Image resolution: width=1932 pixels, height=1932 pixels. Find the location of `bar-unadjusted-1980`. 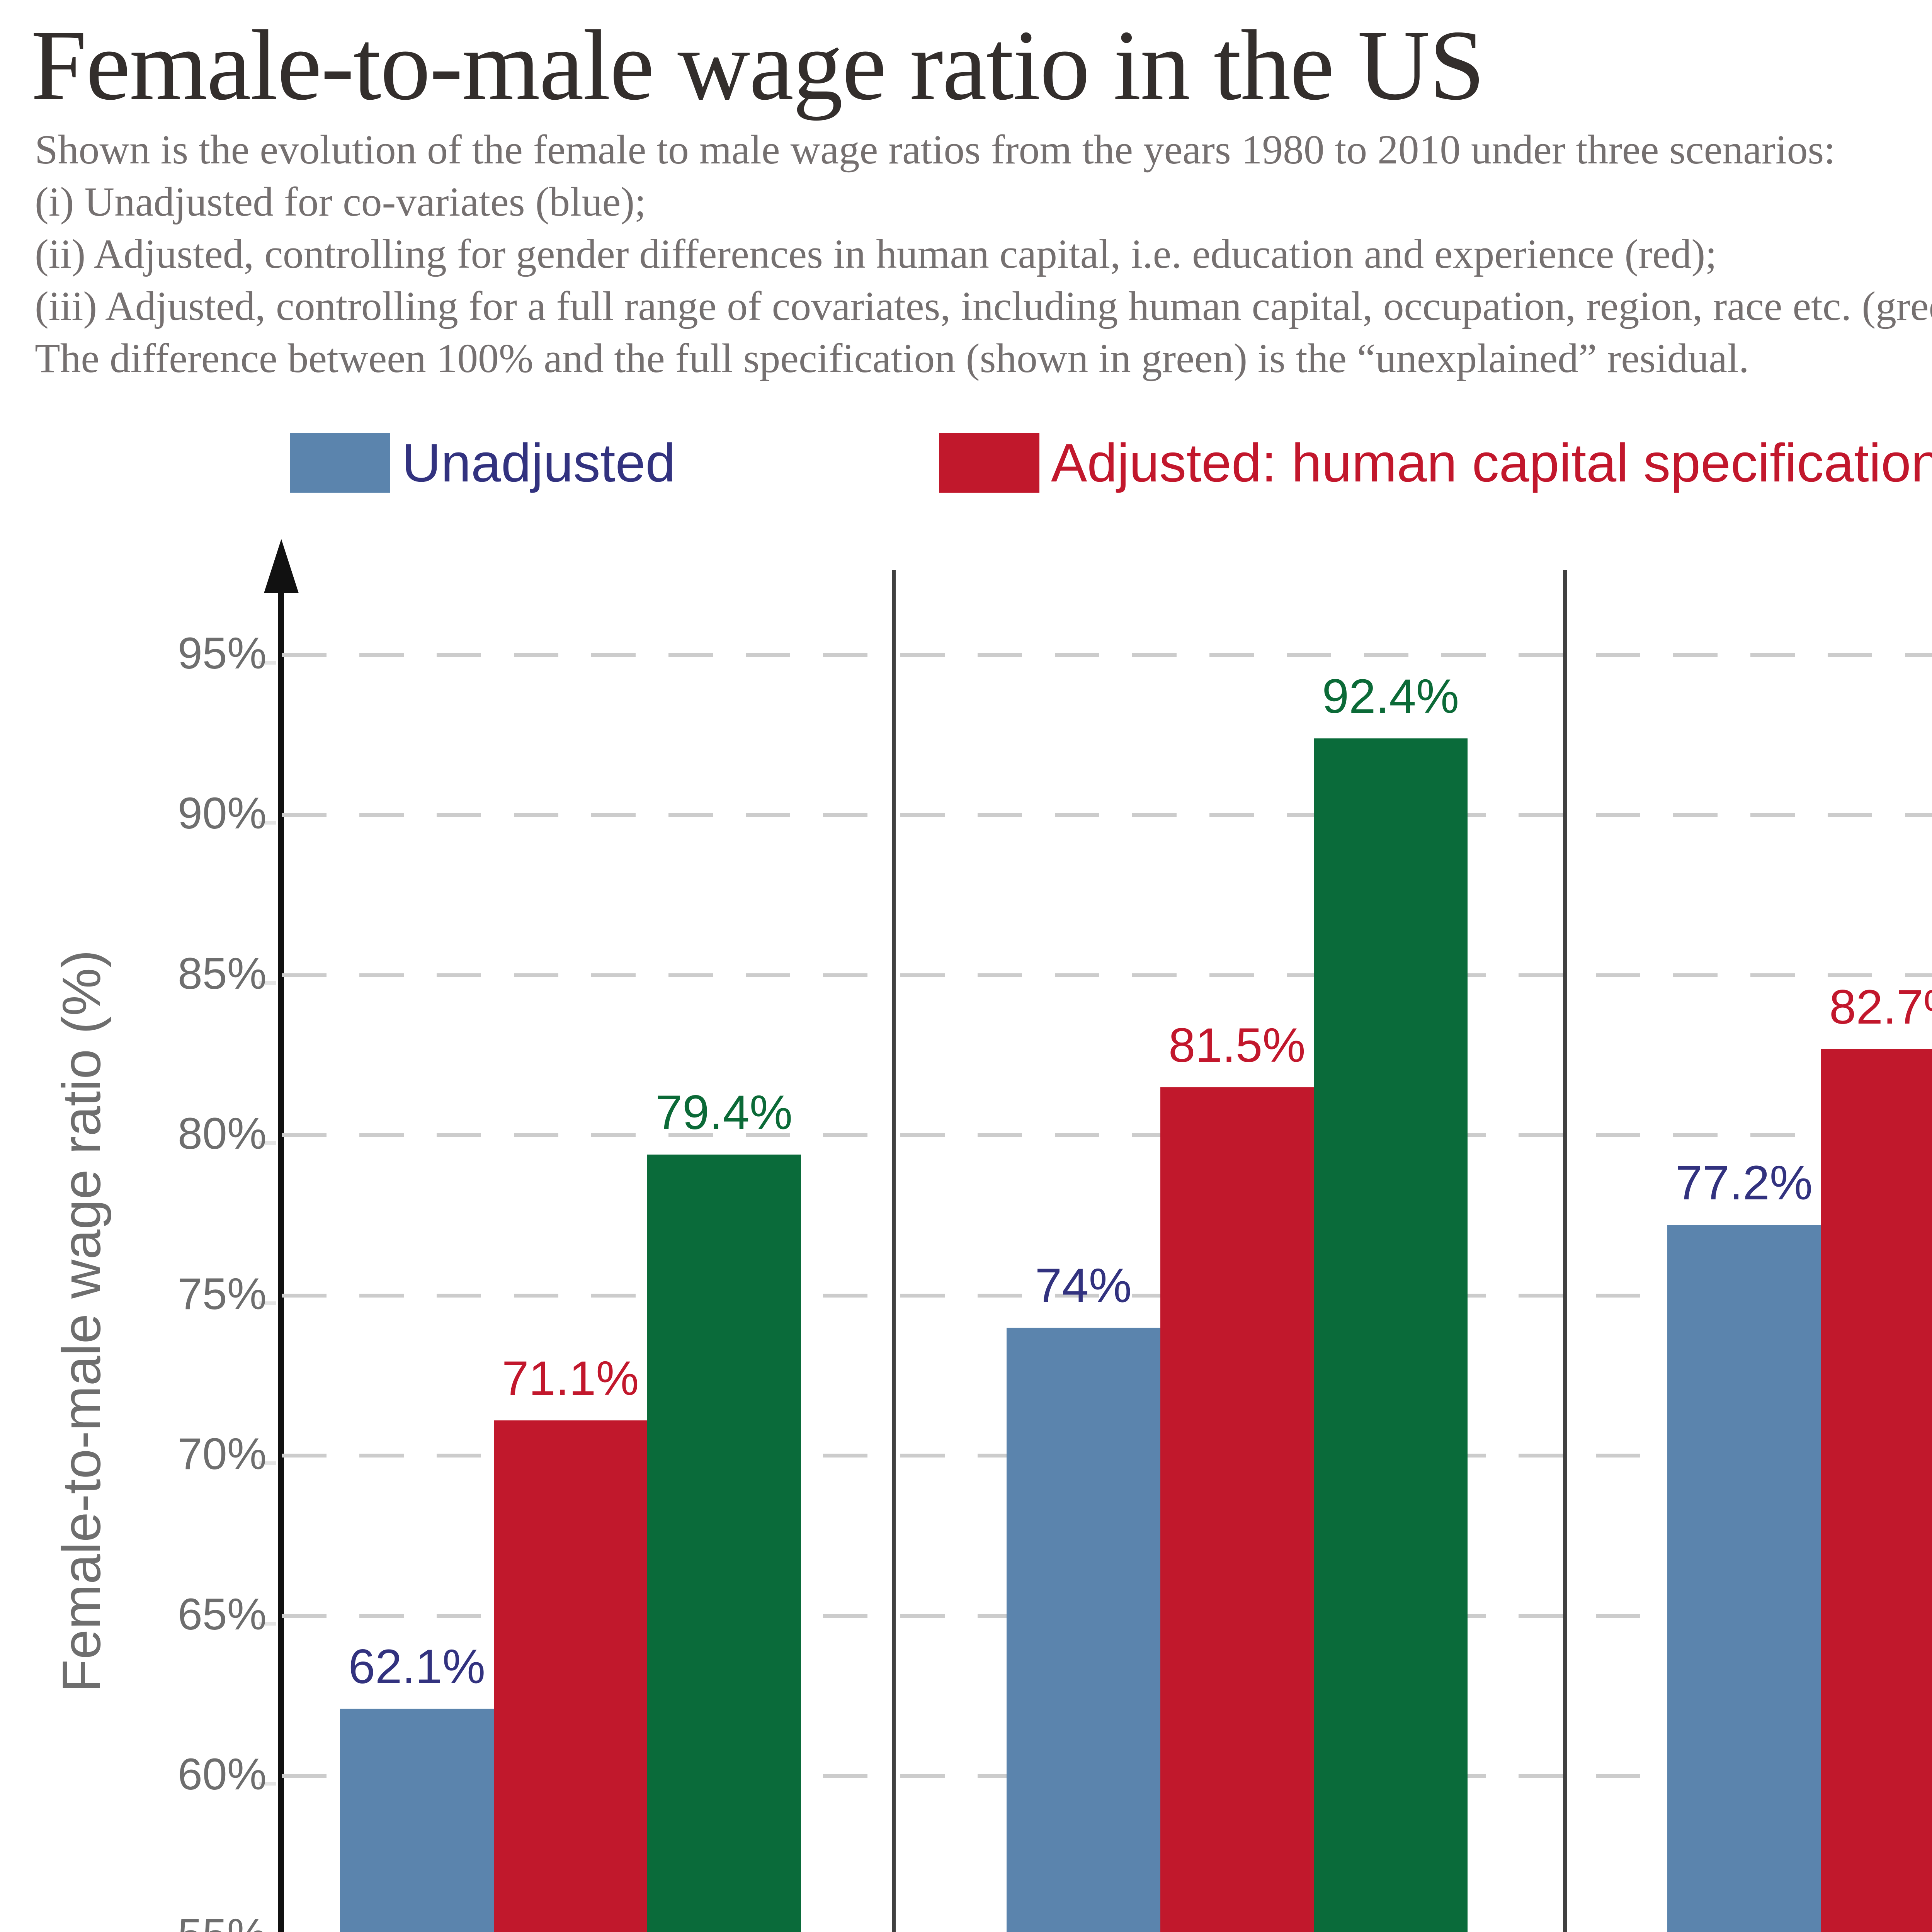

bar-unadjusted-1980 is located at coordinates (417, 1821).